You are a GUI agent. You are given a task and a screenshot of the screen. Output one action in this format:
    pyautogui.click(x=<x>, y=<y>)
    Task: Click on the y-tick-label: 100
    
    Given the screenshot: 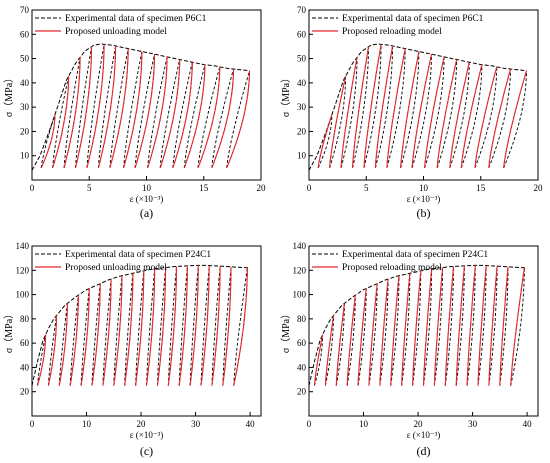 What is the action you would take?
    pyautogui.click(x=300, y=295)
    